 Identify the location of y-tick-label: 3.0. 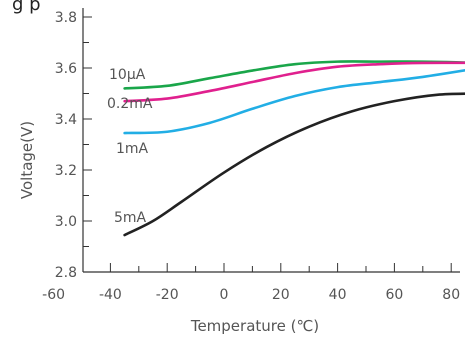
(66, 222).